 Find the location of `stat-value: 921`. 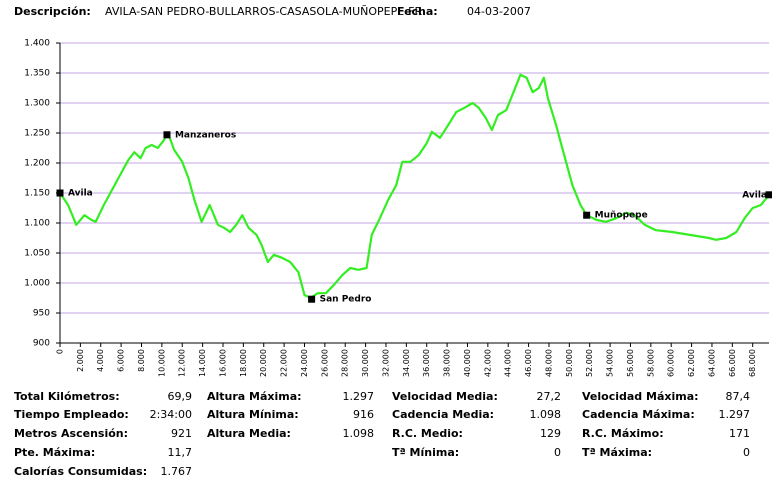

stat-value: 921 is located at coordinates (181, 433).